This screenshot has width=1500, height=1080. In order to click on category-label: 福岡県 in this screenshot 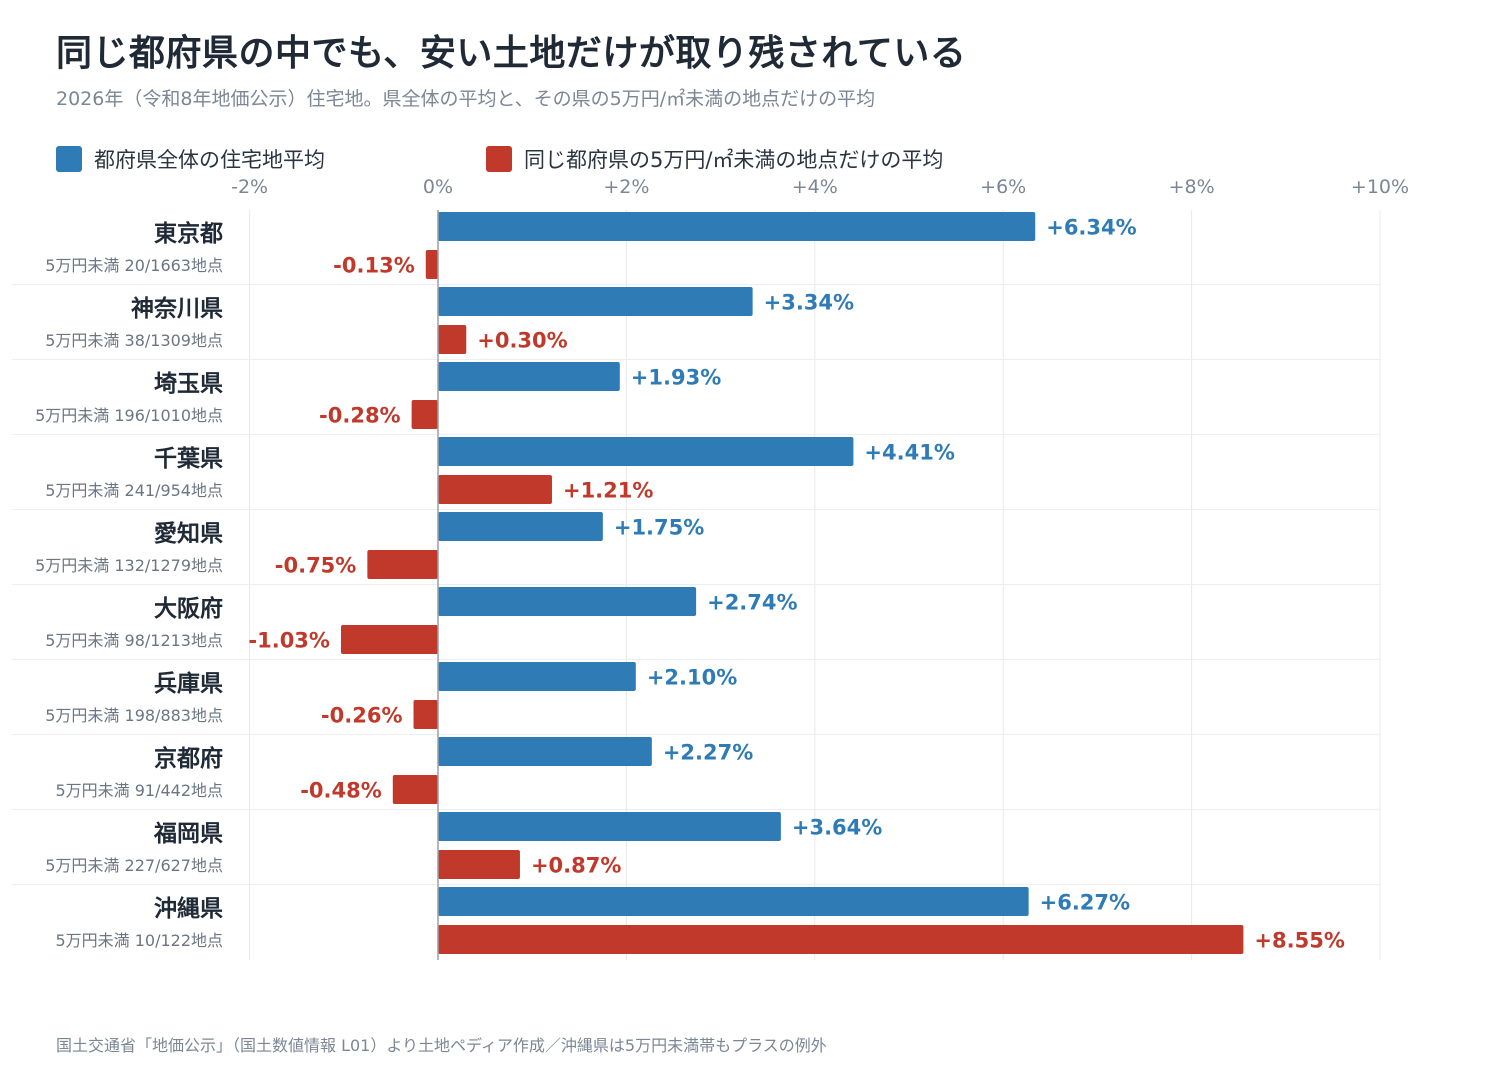, I will do `click(188, 834)`.